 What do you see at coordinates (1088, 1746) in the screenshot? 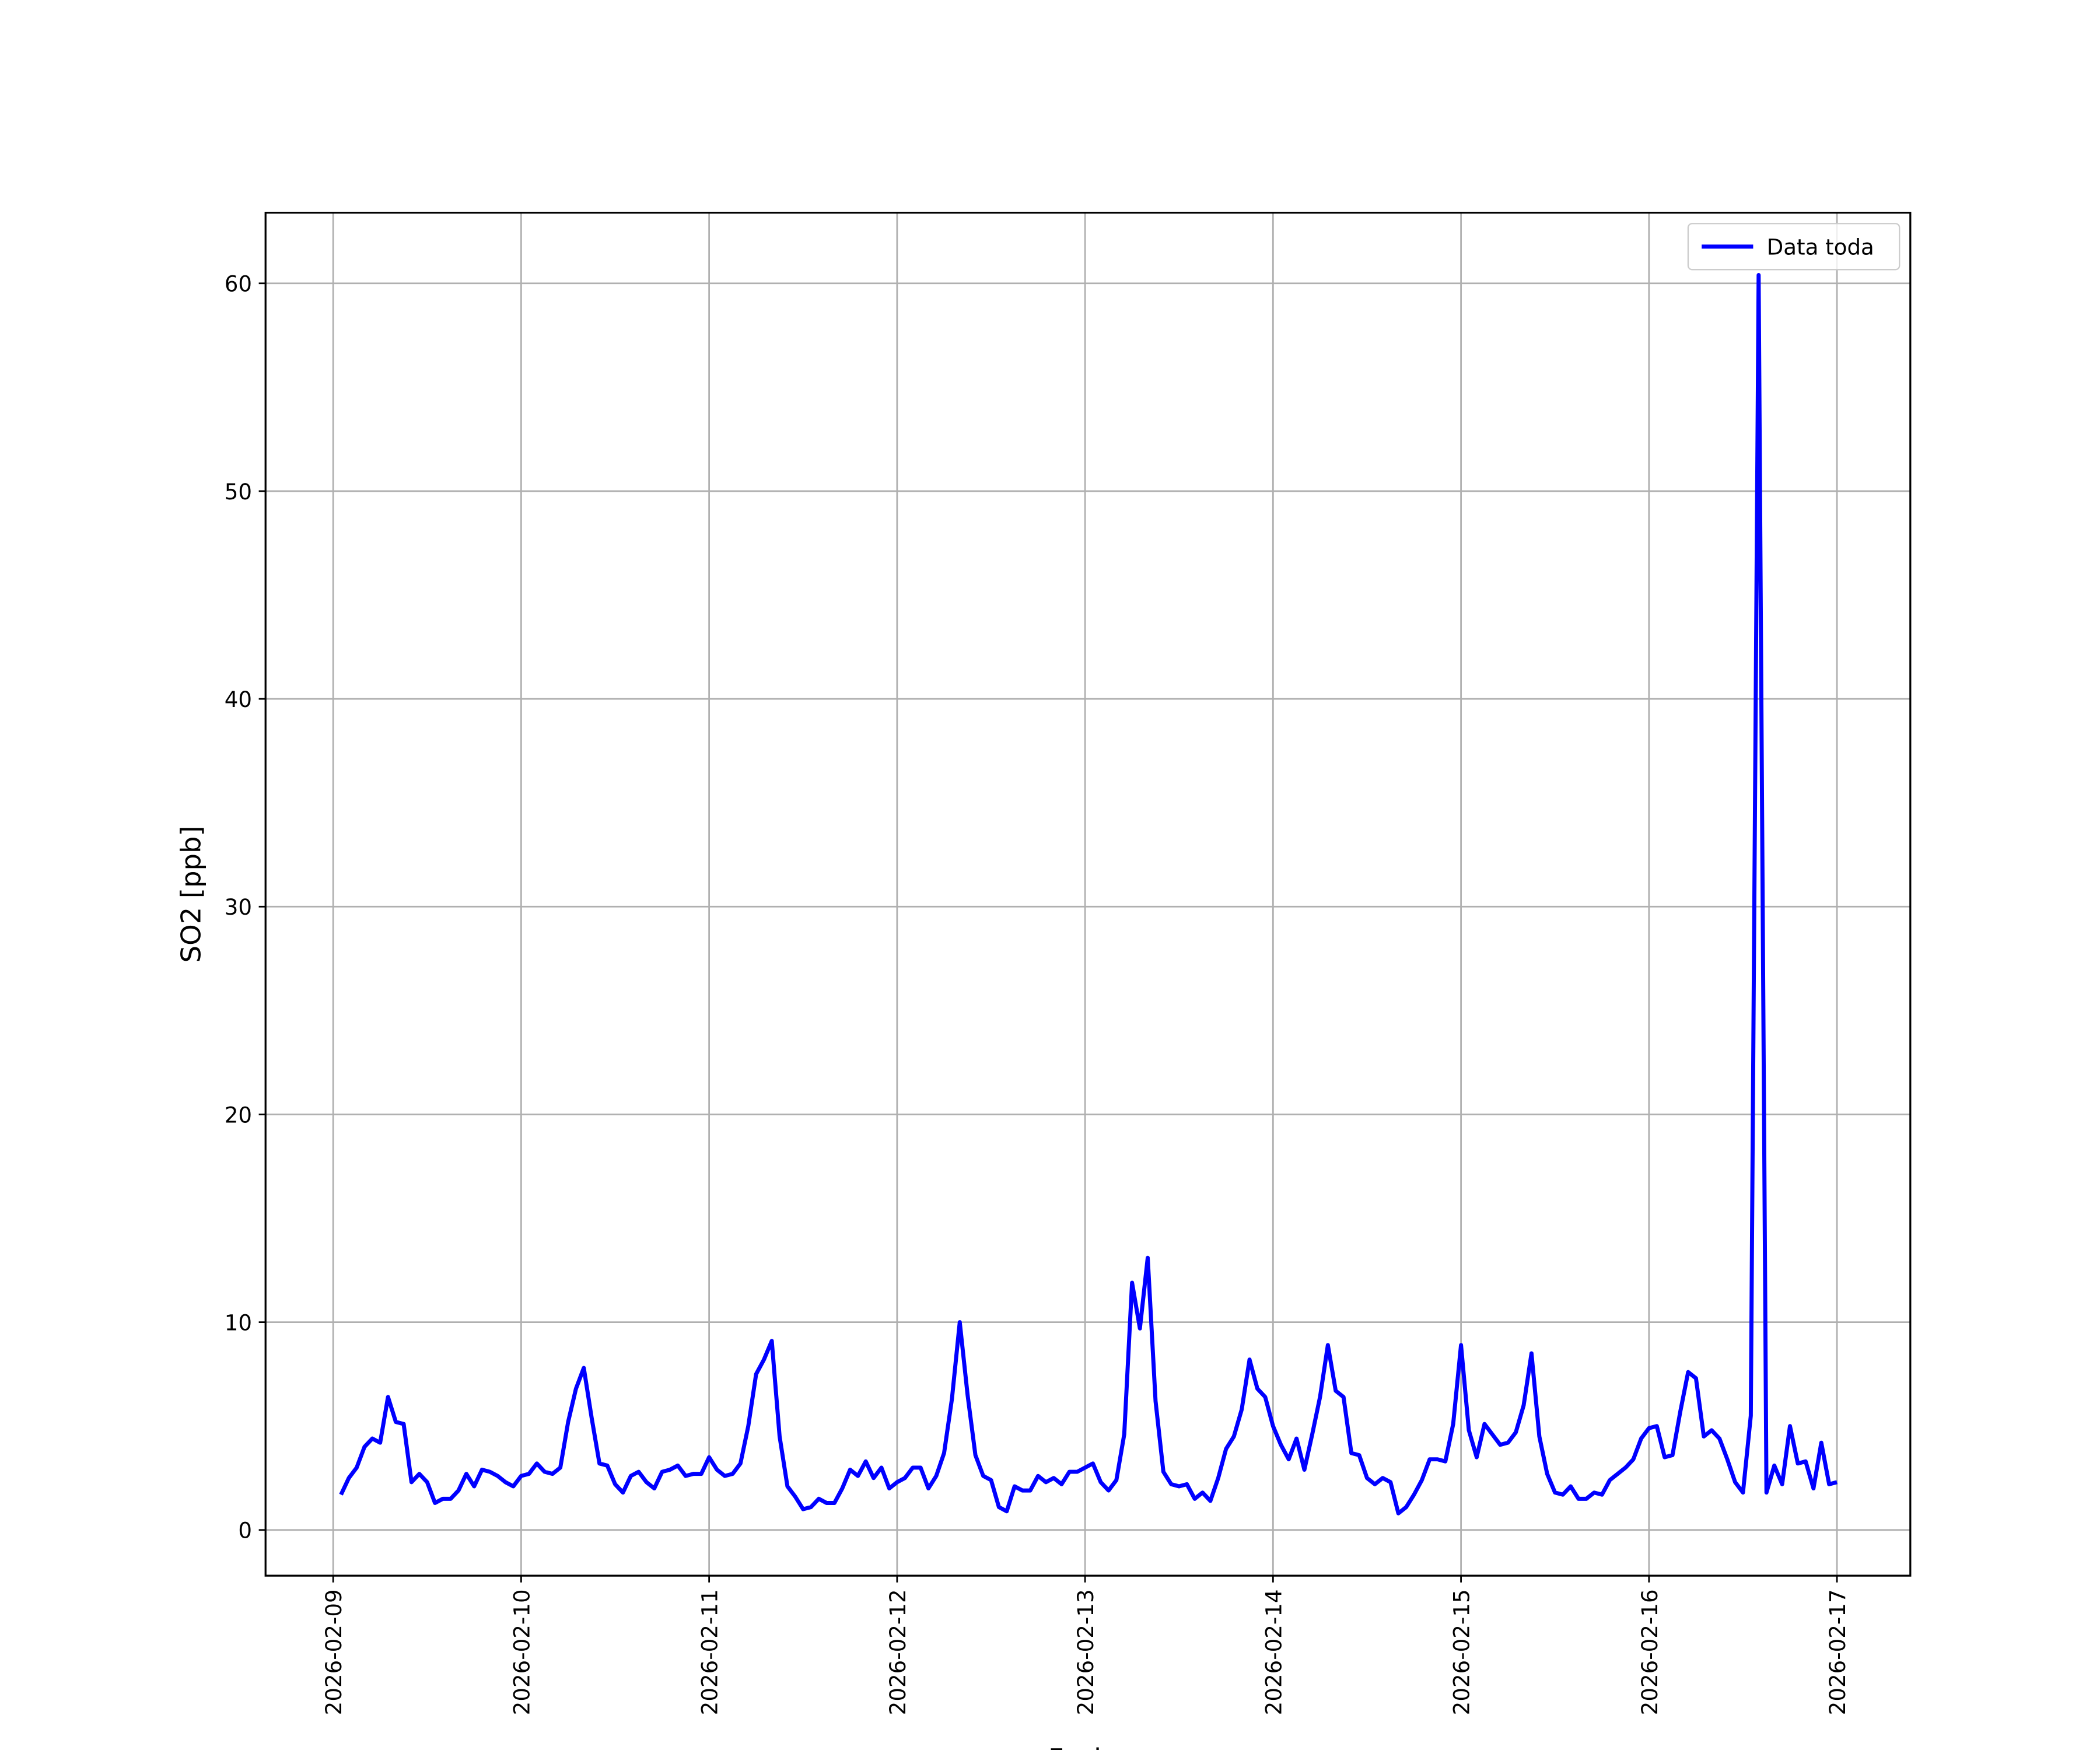
I see `x-axis-label: Fecha` at bounding box center [1088, 1746].